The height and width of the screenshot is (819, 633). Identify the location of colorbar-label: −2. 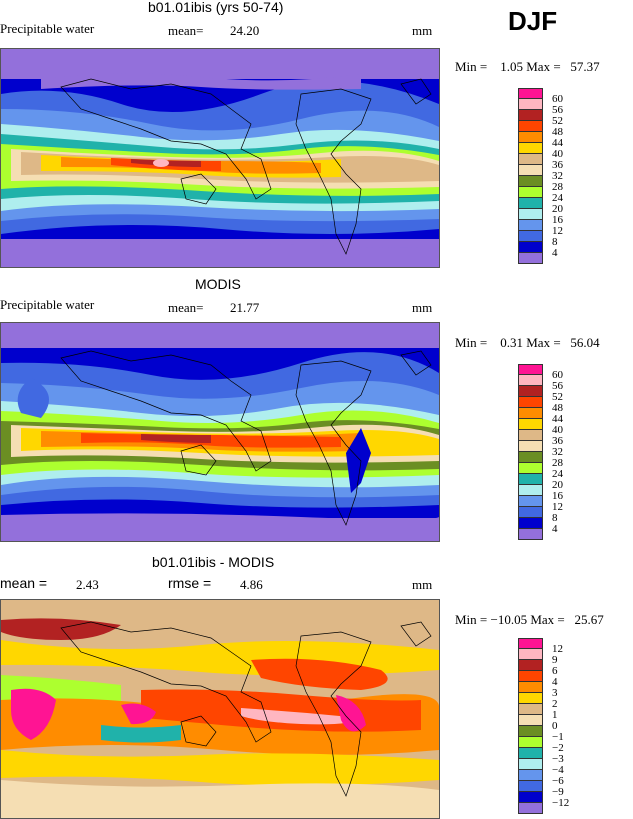
(558, 748).